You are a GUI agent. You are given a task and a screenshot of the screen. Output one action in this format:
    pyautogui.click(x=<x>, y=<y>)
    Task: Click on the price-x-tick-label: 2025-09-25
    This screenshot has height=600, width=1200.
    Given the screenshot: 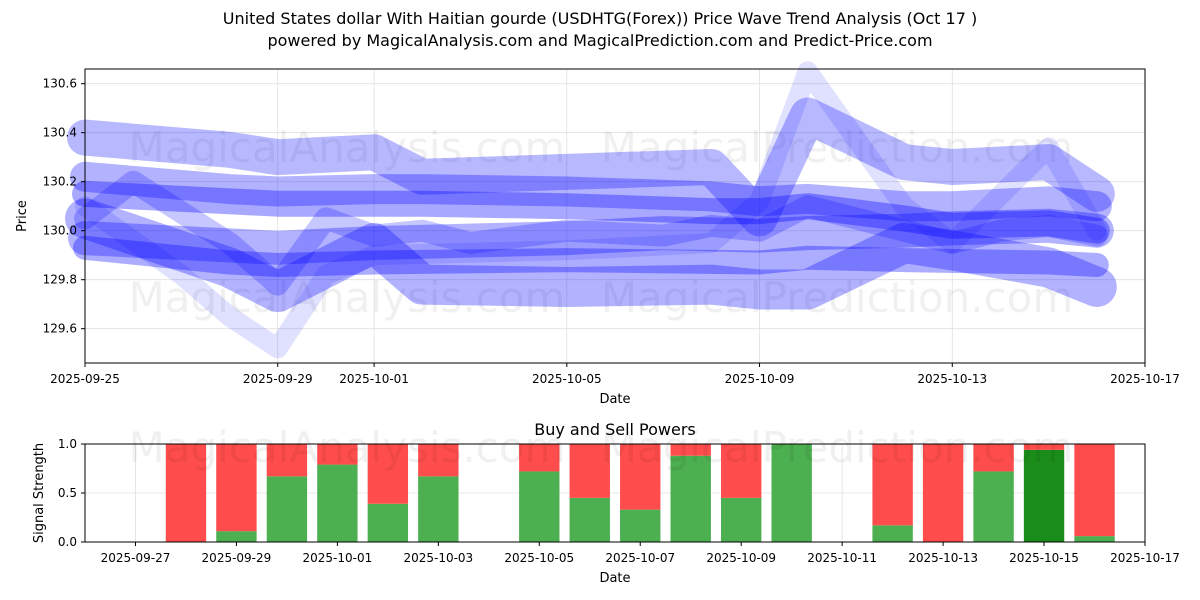 What is the action you would take?
    pyautogui.click(x=85, y=379)
    